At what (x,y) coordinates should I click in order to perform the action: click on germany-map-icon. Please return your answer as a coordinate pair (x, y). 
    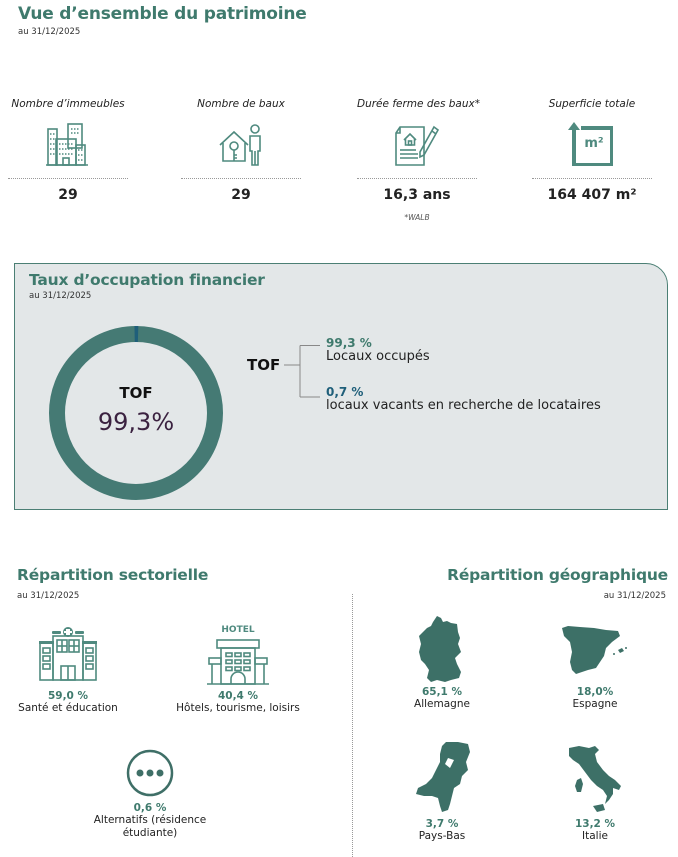
    Looking at the image, I should click on (442, 650).